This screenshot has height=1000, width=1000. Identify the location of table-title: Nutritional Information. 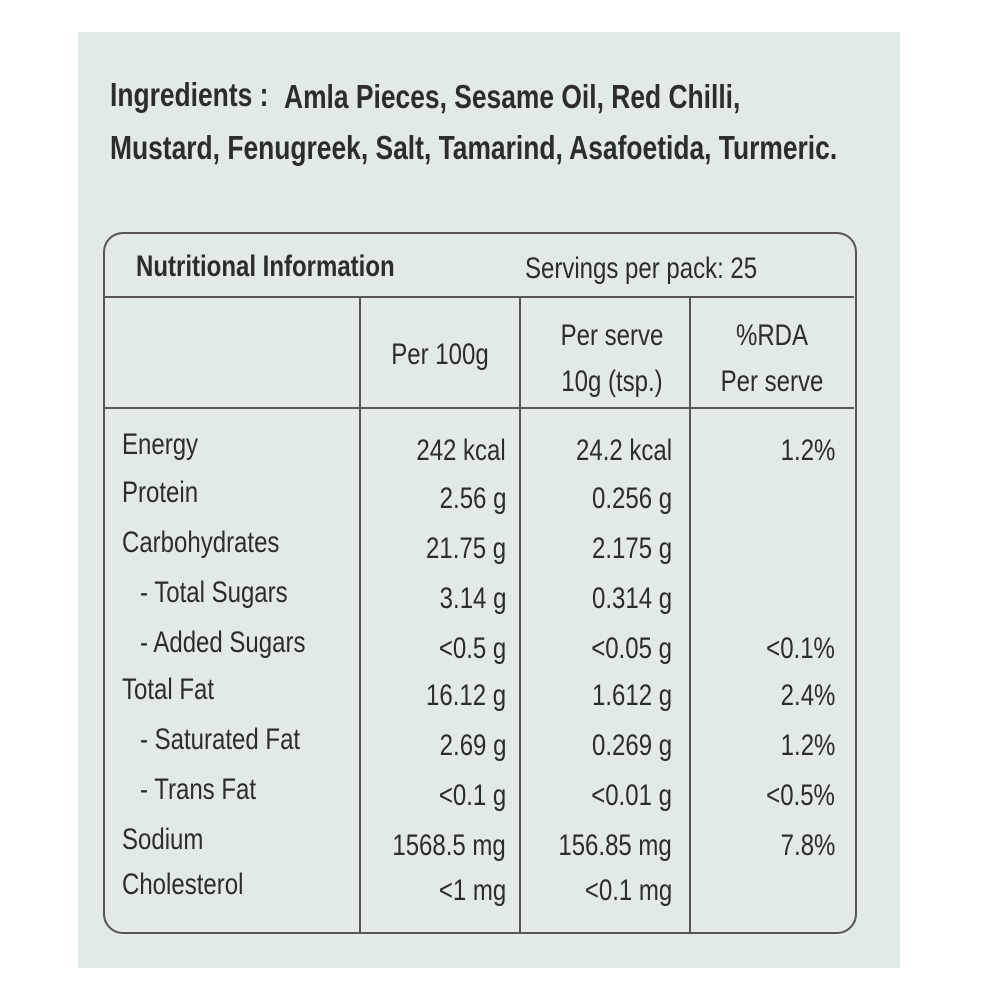
(265, 266).